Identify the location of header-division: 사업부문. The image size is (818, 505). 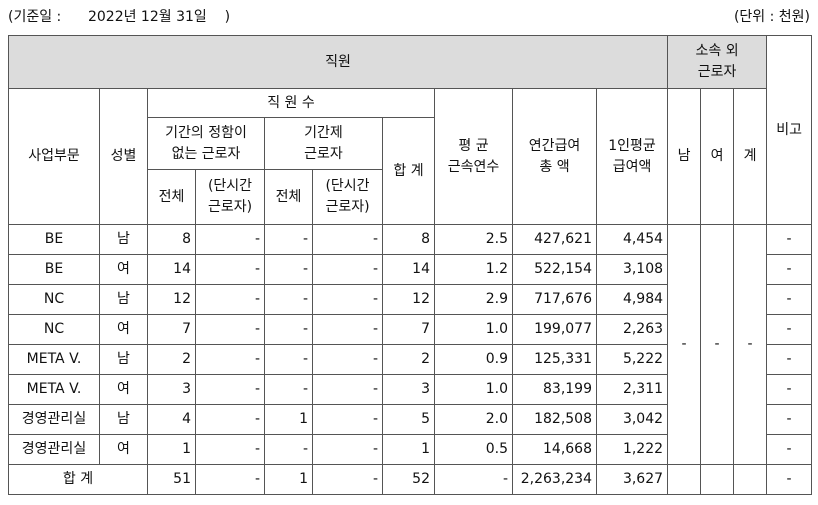
(54, 156).